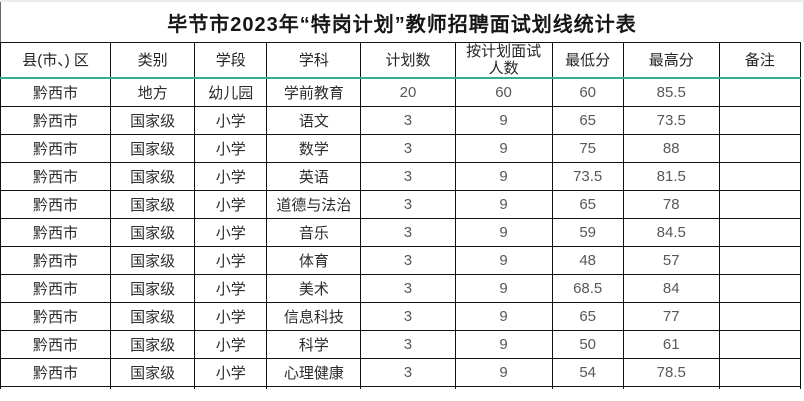  I want to click on header-row: 县(市、) 区 类别 学段 学科 计划数 按计划面试 人数 最低分 最高分 备注, so click(401, 60).